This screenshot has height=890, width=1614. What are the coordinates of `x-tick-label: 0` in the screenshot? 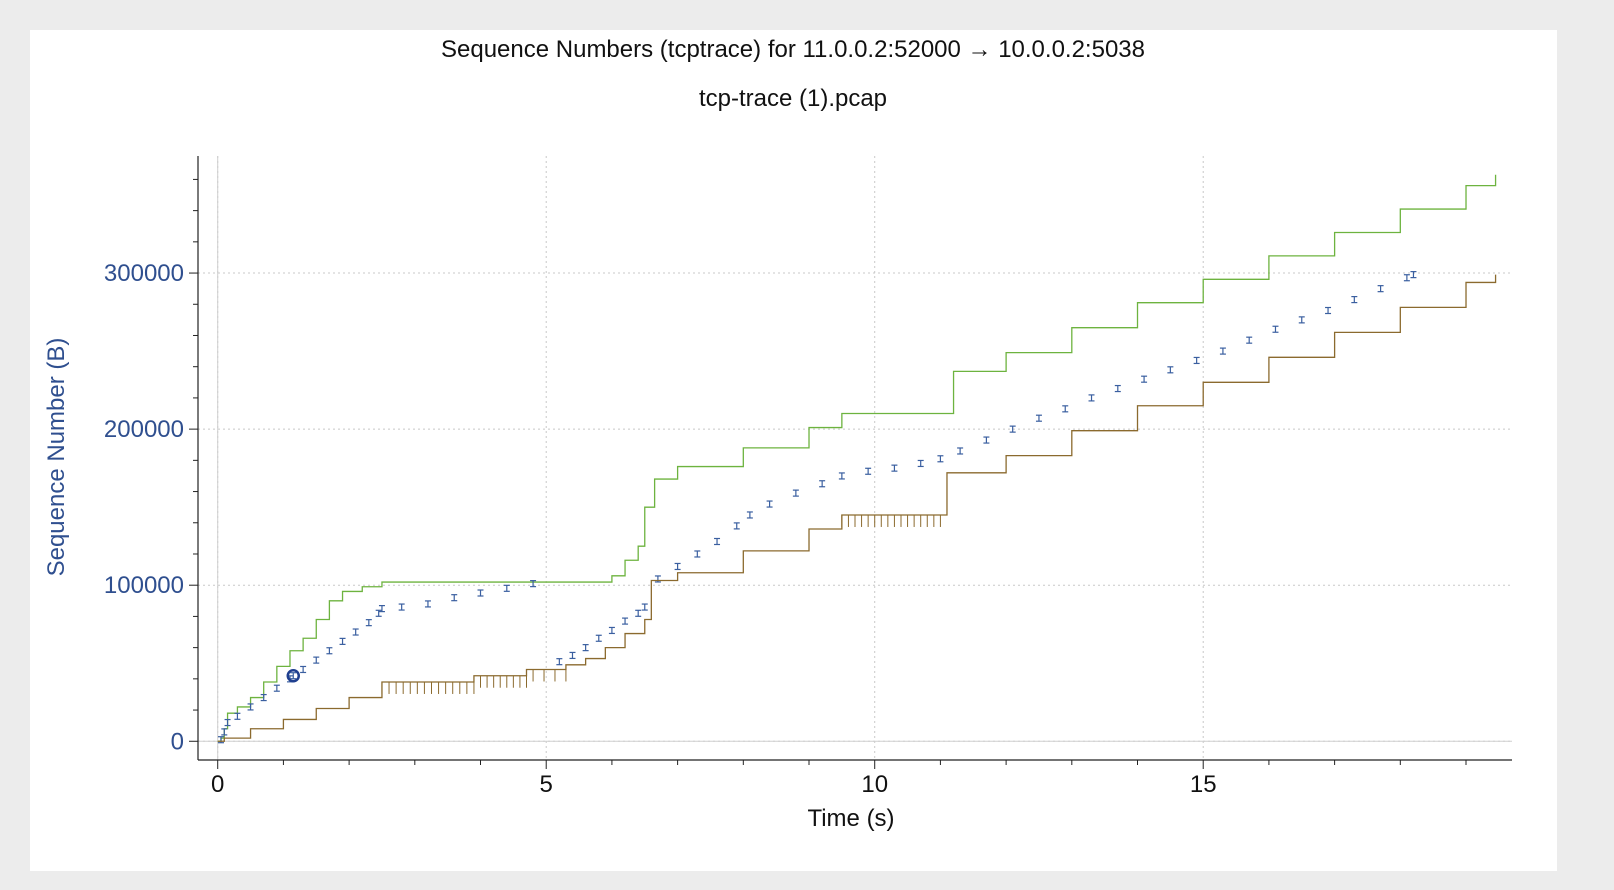 It's located at (217, 784).